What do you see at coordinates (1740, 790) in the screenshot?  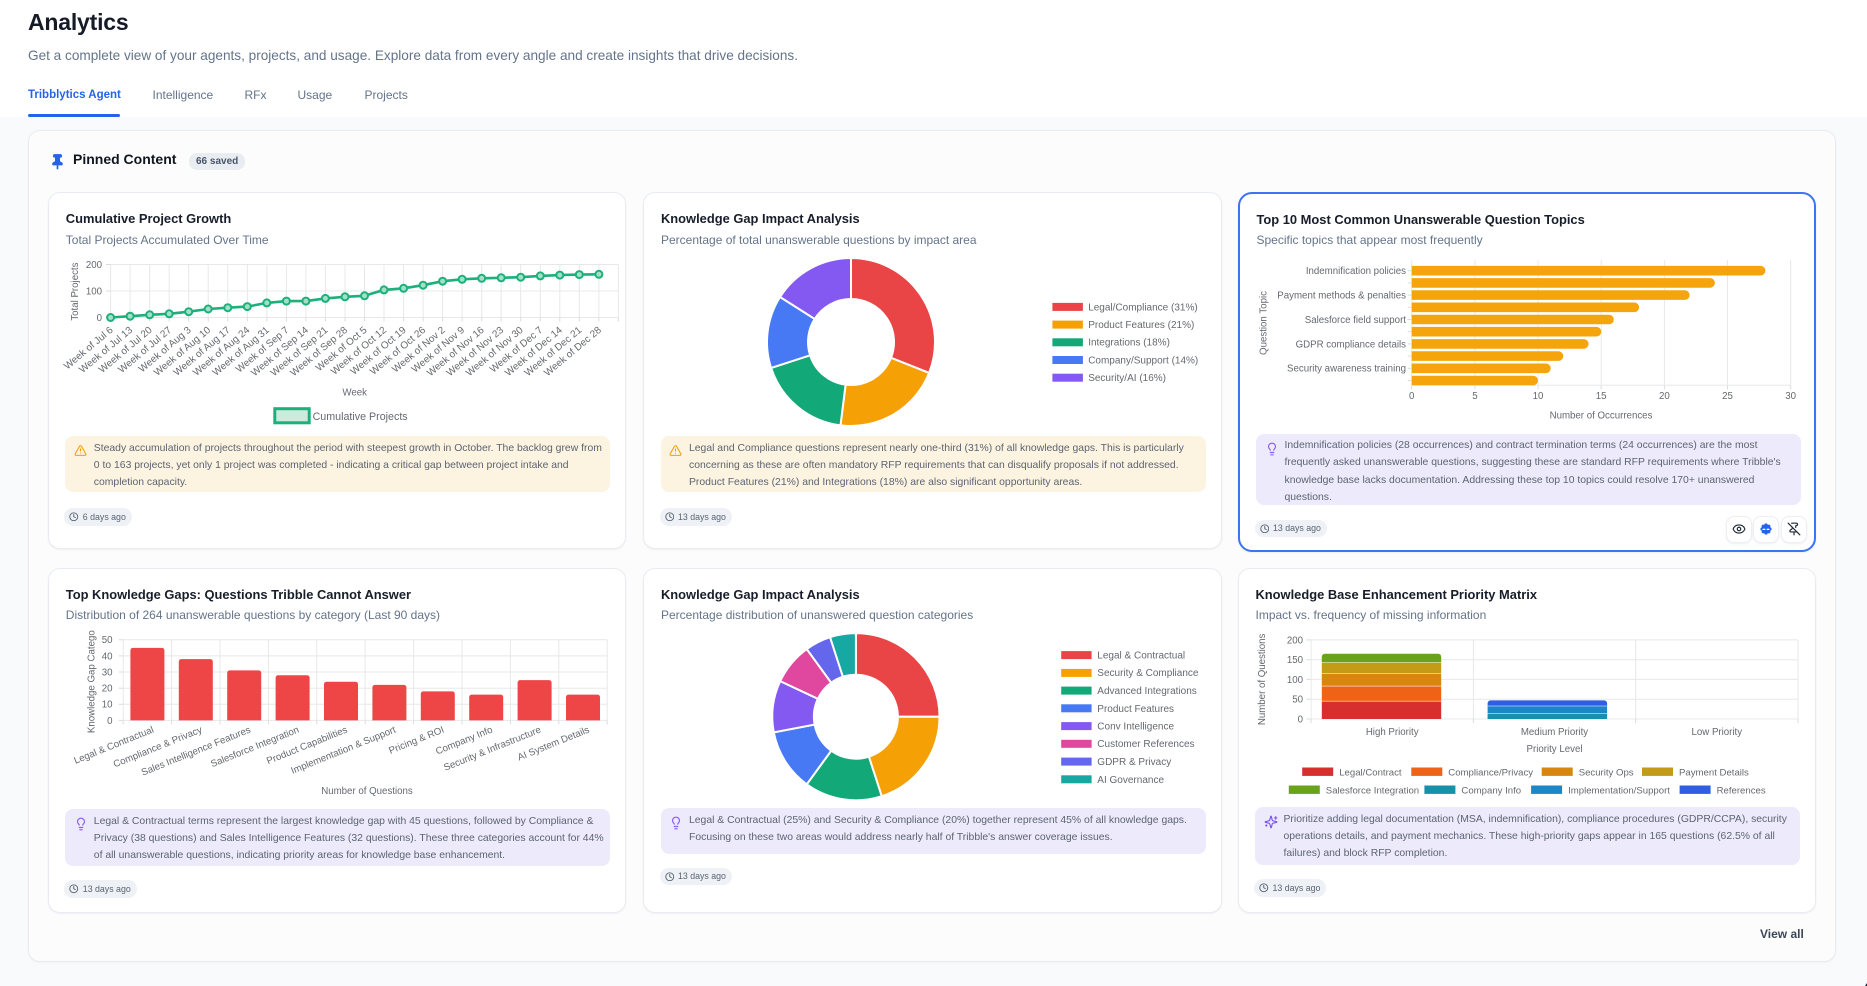 I see `svg-text: References` at bounding box center [1740, 790].